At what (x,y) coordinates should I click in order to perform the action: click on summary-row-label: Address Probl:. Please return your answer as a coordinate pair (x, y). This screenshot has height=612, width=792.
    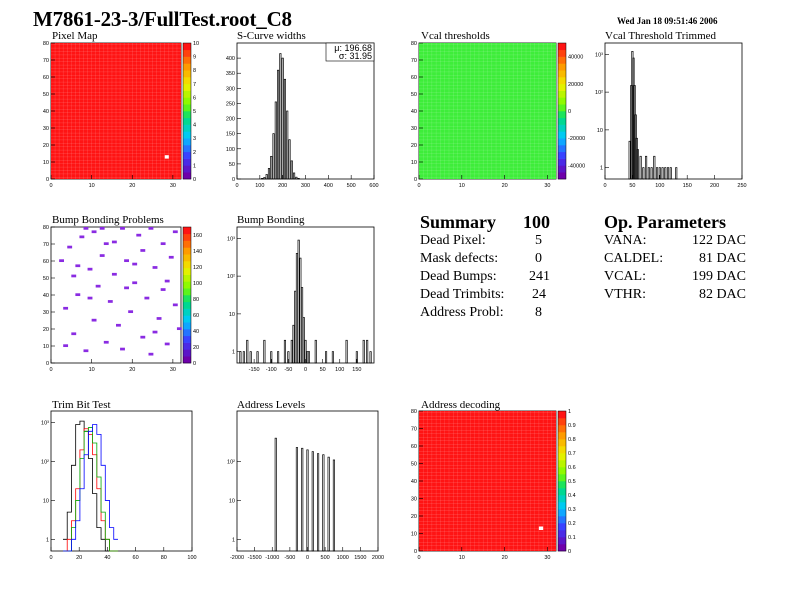
    Looking at the image, I should click on (462, 312).